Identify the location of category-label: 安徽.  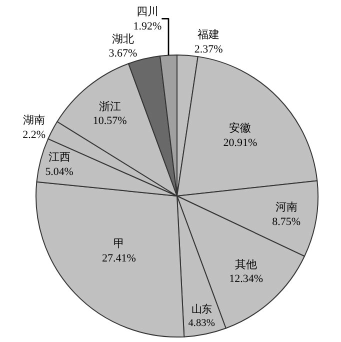
(240, 128).